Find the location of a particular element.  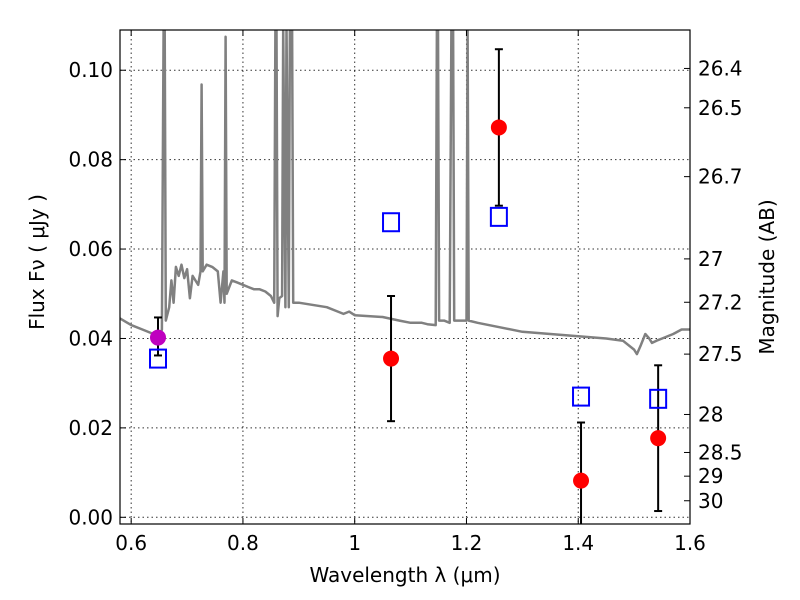

x-axis-label: Wavelength λ (μm) is located at coordinates (404, 575).